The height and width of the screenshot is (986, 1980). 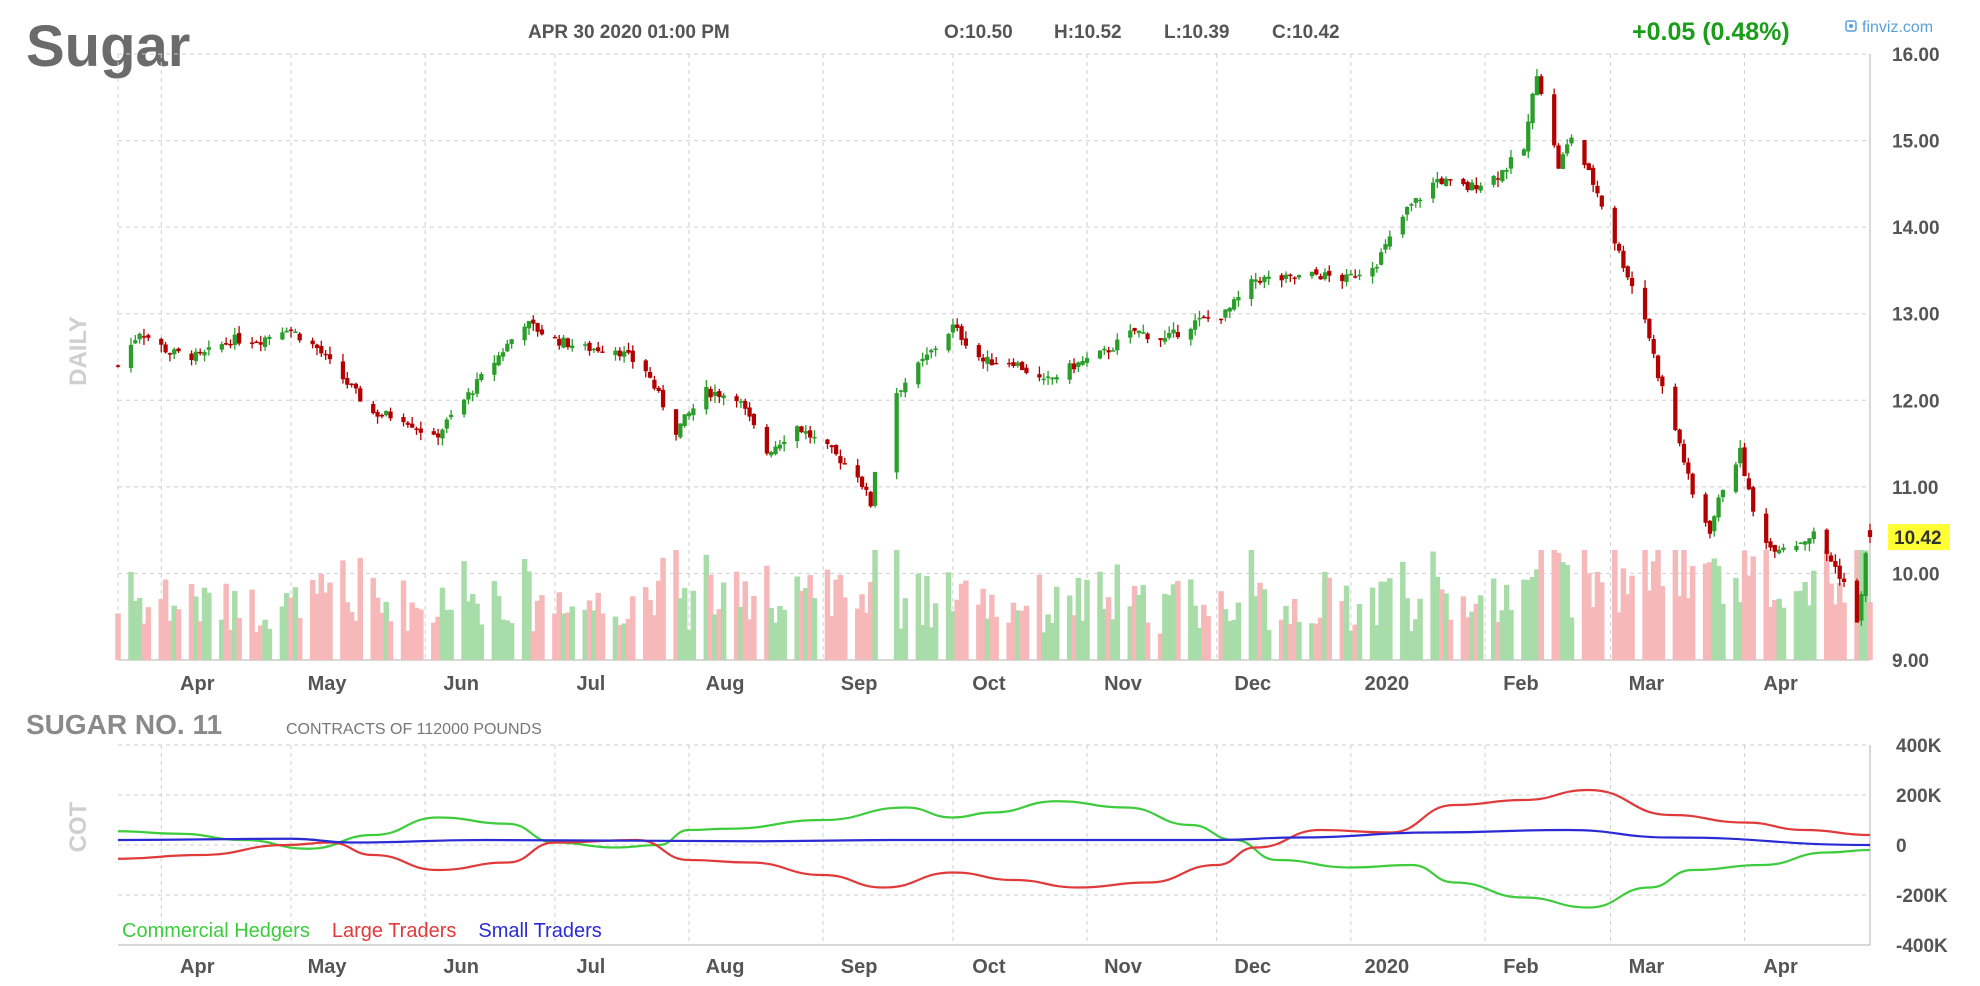 What do you see at coordinates (394, 931) in the screenshot?
I see `legend-entry: Large Traders` at bounding box center [394, 931].